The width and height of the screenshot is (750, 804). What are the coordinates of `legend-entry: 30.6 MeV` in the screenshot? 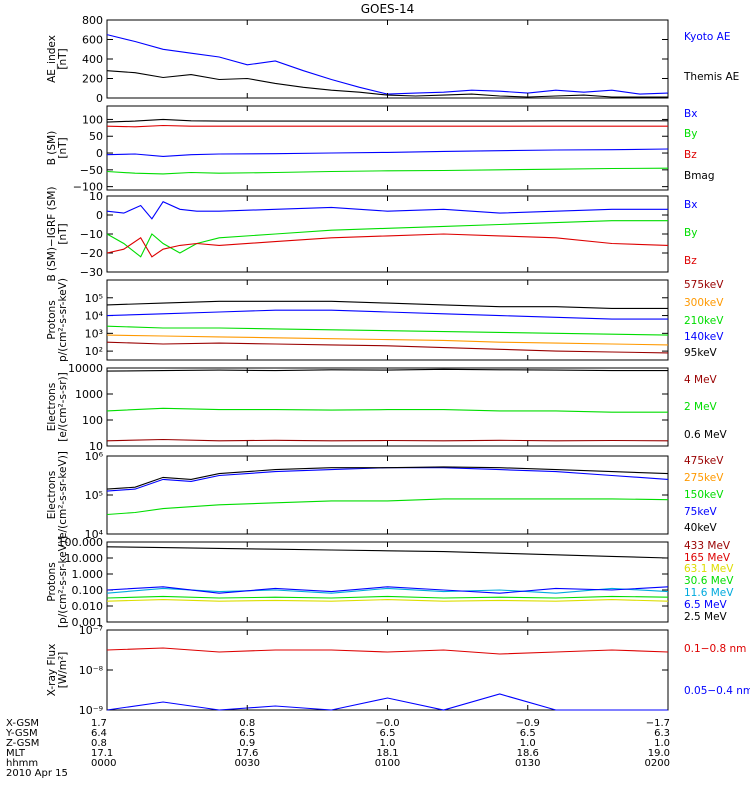 It's located at (709, 581).